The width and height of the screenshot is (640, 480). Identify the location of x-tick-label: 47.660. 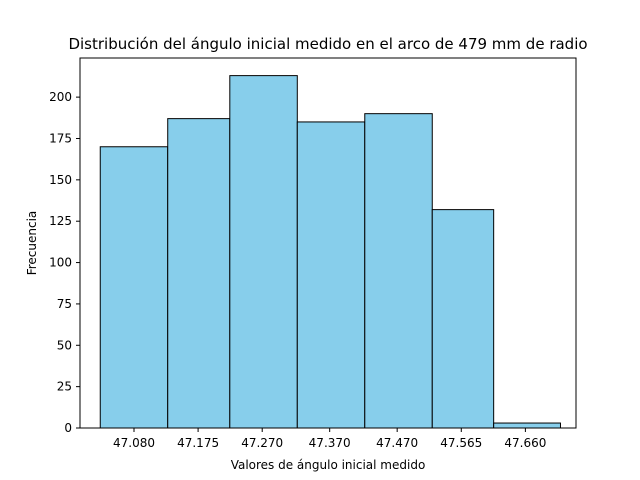
(525, 443).